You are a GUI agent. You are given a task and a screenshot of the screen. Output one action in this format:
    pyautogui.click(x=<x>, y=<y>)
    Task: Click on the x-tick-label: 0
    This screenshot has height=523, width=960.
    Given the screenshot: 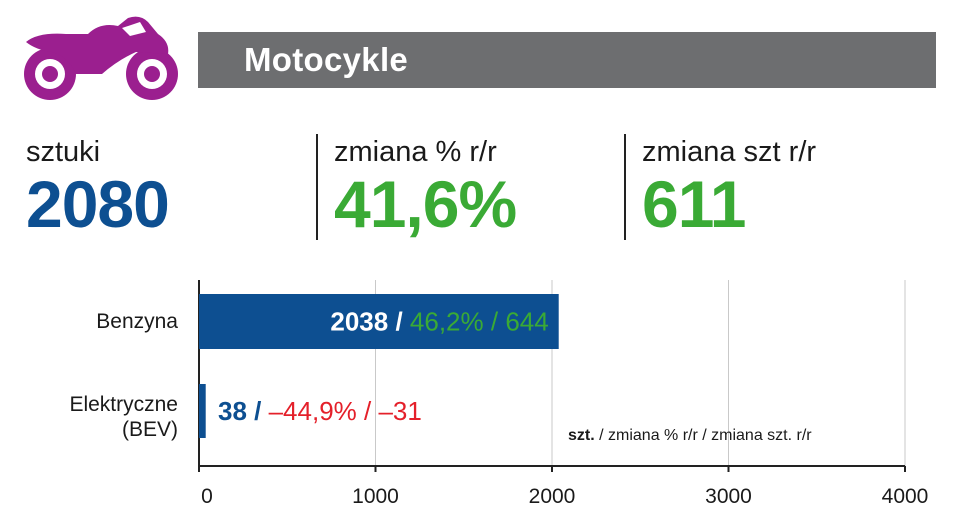 What is the action you would take?
    pyautogui.click(x=207, y=496)
    